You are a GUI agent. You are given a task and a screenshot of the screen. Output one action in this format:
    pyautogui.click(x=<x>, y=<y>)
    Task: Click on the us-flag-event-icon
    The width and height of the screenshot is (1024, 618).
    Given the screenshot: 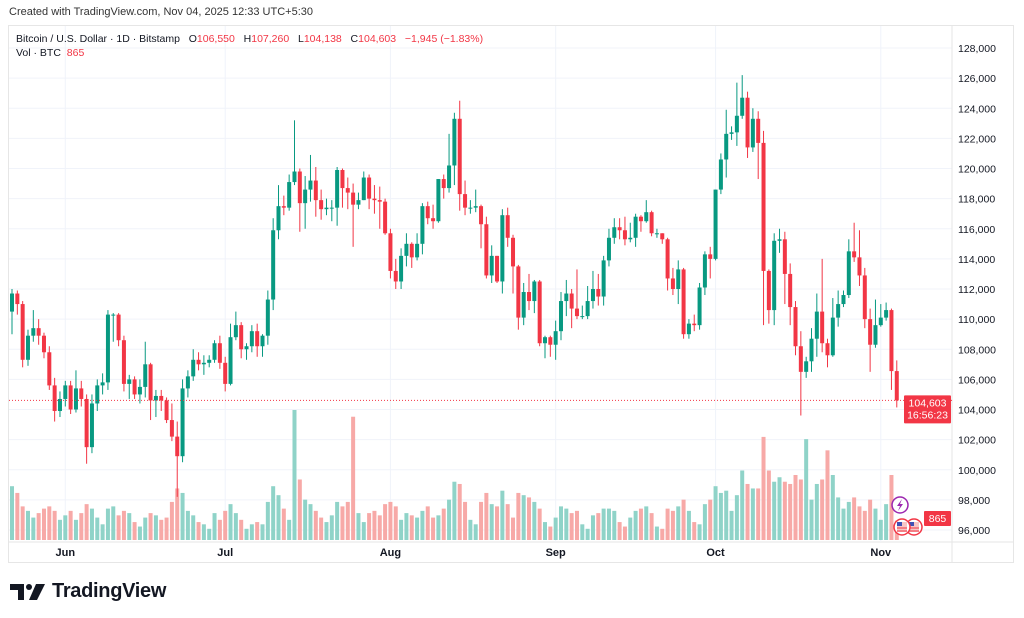 What is the action you would take?
    pyautogui.click(x=902, y=527)
    